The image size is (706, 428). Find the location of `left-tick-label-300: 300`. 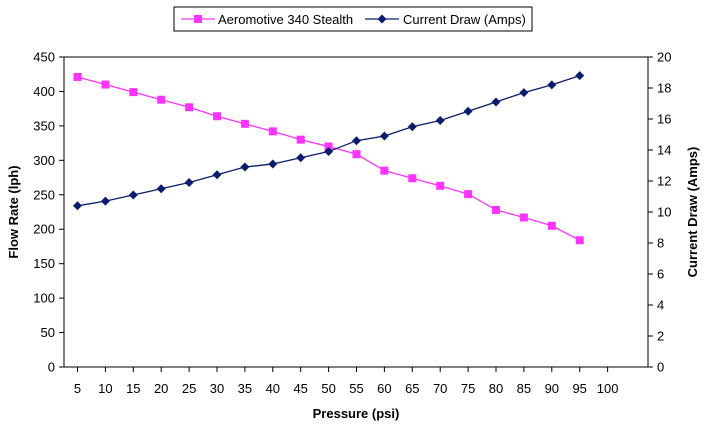

left-tick-label-300: 300 is located at coordinates (44, 160).